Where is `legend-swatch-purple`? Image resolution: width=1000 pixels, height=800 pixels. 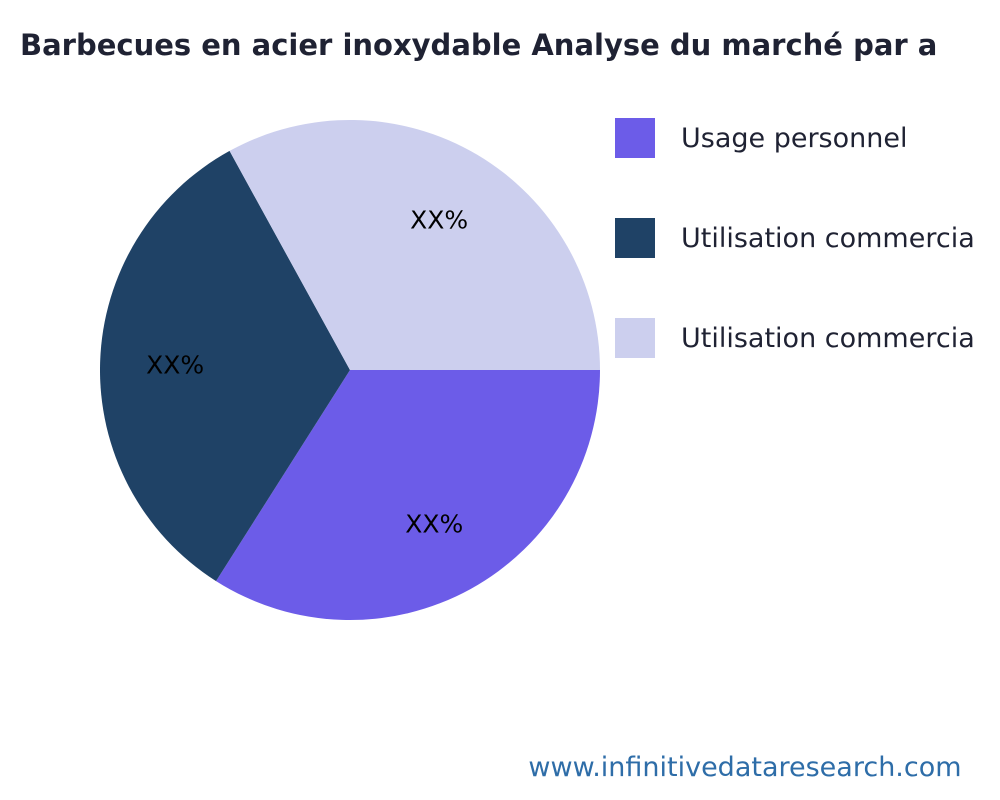
legend-swatch-purple is located at coordinates (635, 138).